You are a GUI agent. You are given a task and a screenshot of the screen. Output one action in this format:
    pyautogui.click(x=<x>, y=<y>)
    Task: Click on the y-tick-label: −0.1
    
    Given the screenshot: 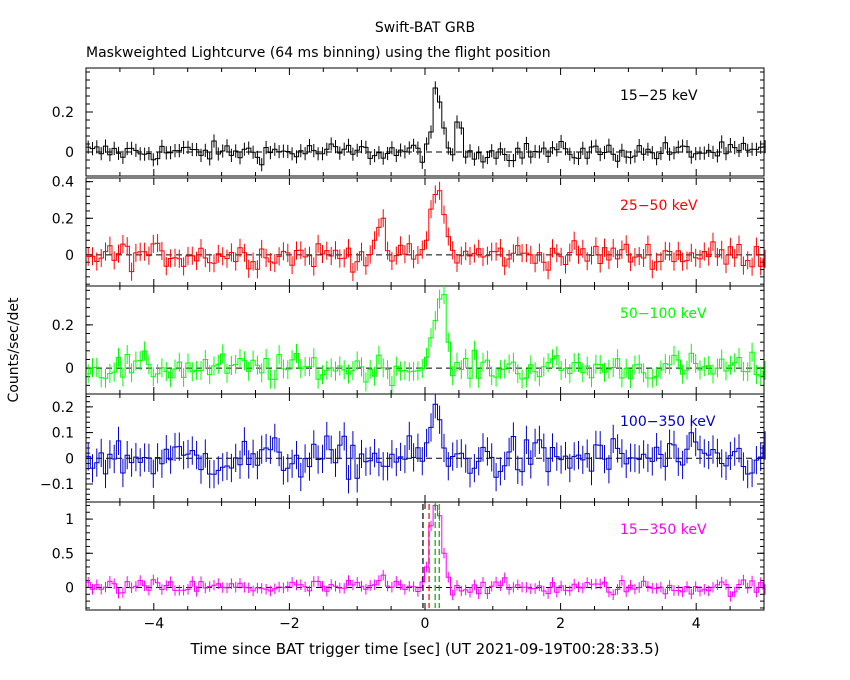 What is the action you would take?
    pyautogui.click(x=57, y=485)
    